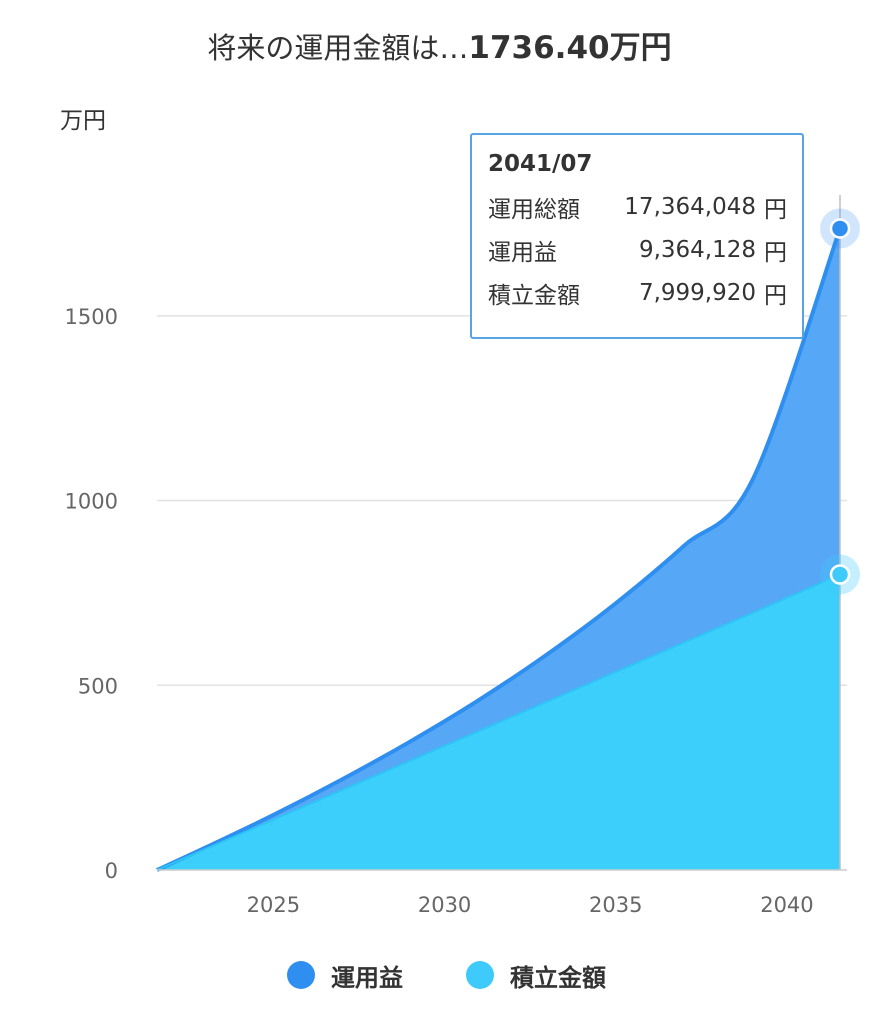 The width and height of the screenshot is (879, 1024). I want to click on legend-label-contribution: 積立金額, so click(558, 977).